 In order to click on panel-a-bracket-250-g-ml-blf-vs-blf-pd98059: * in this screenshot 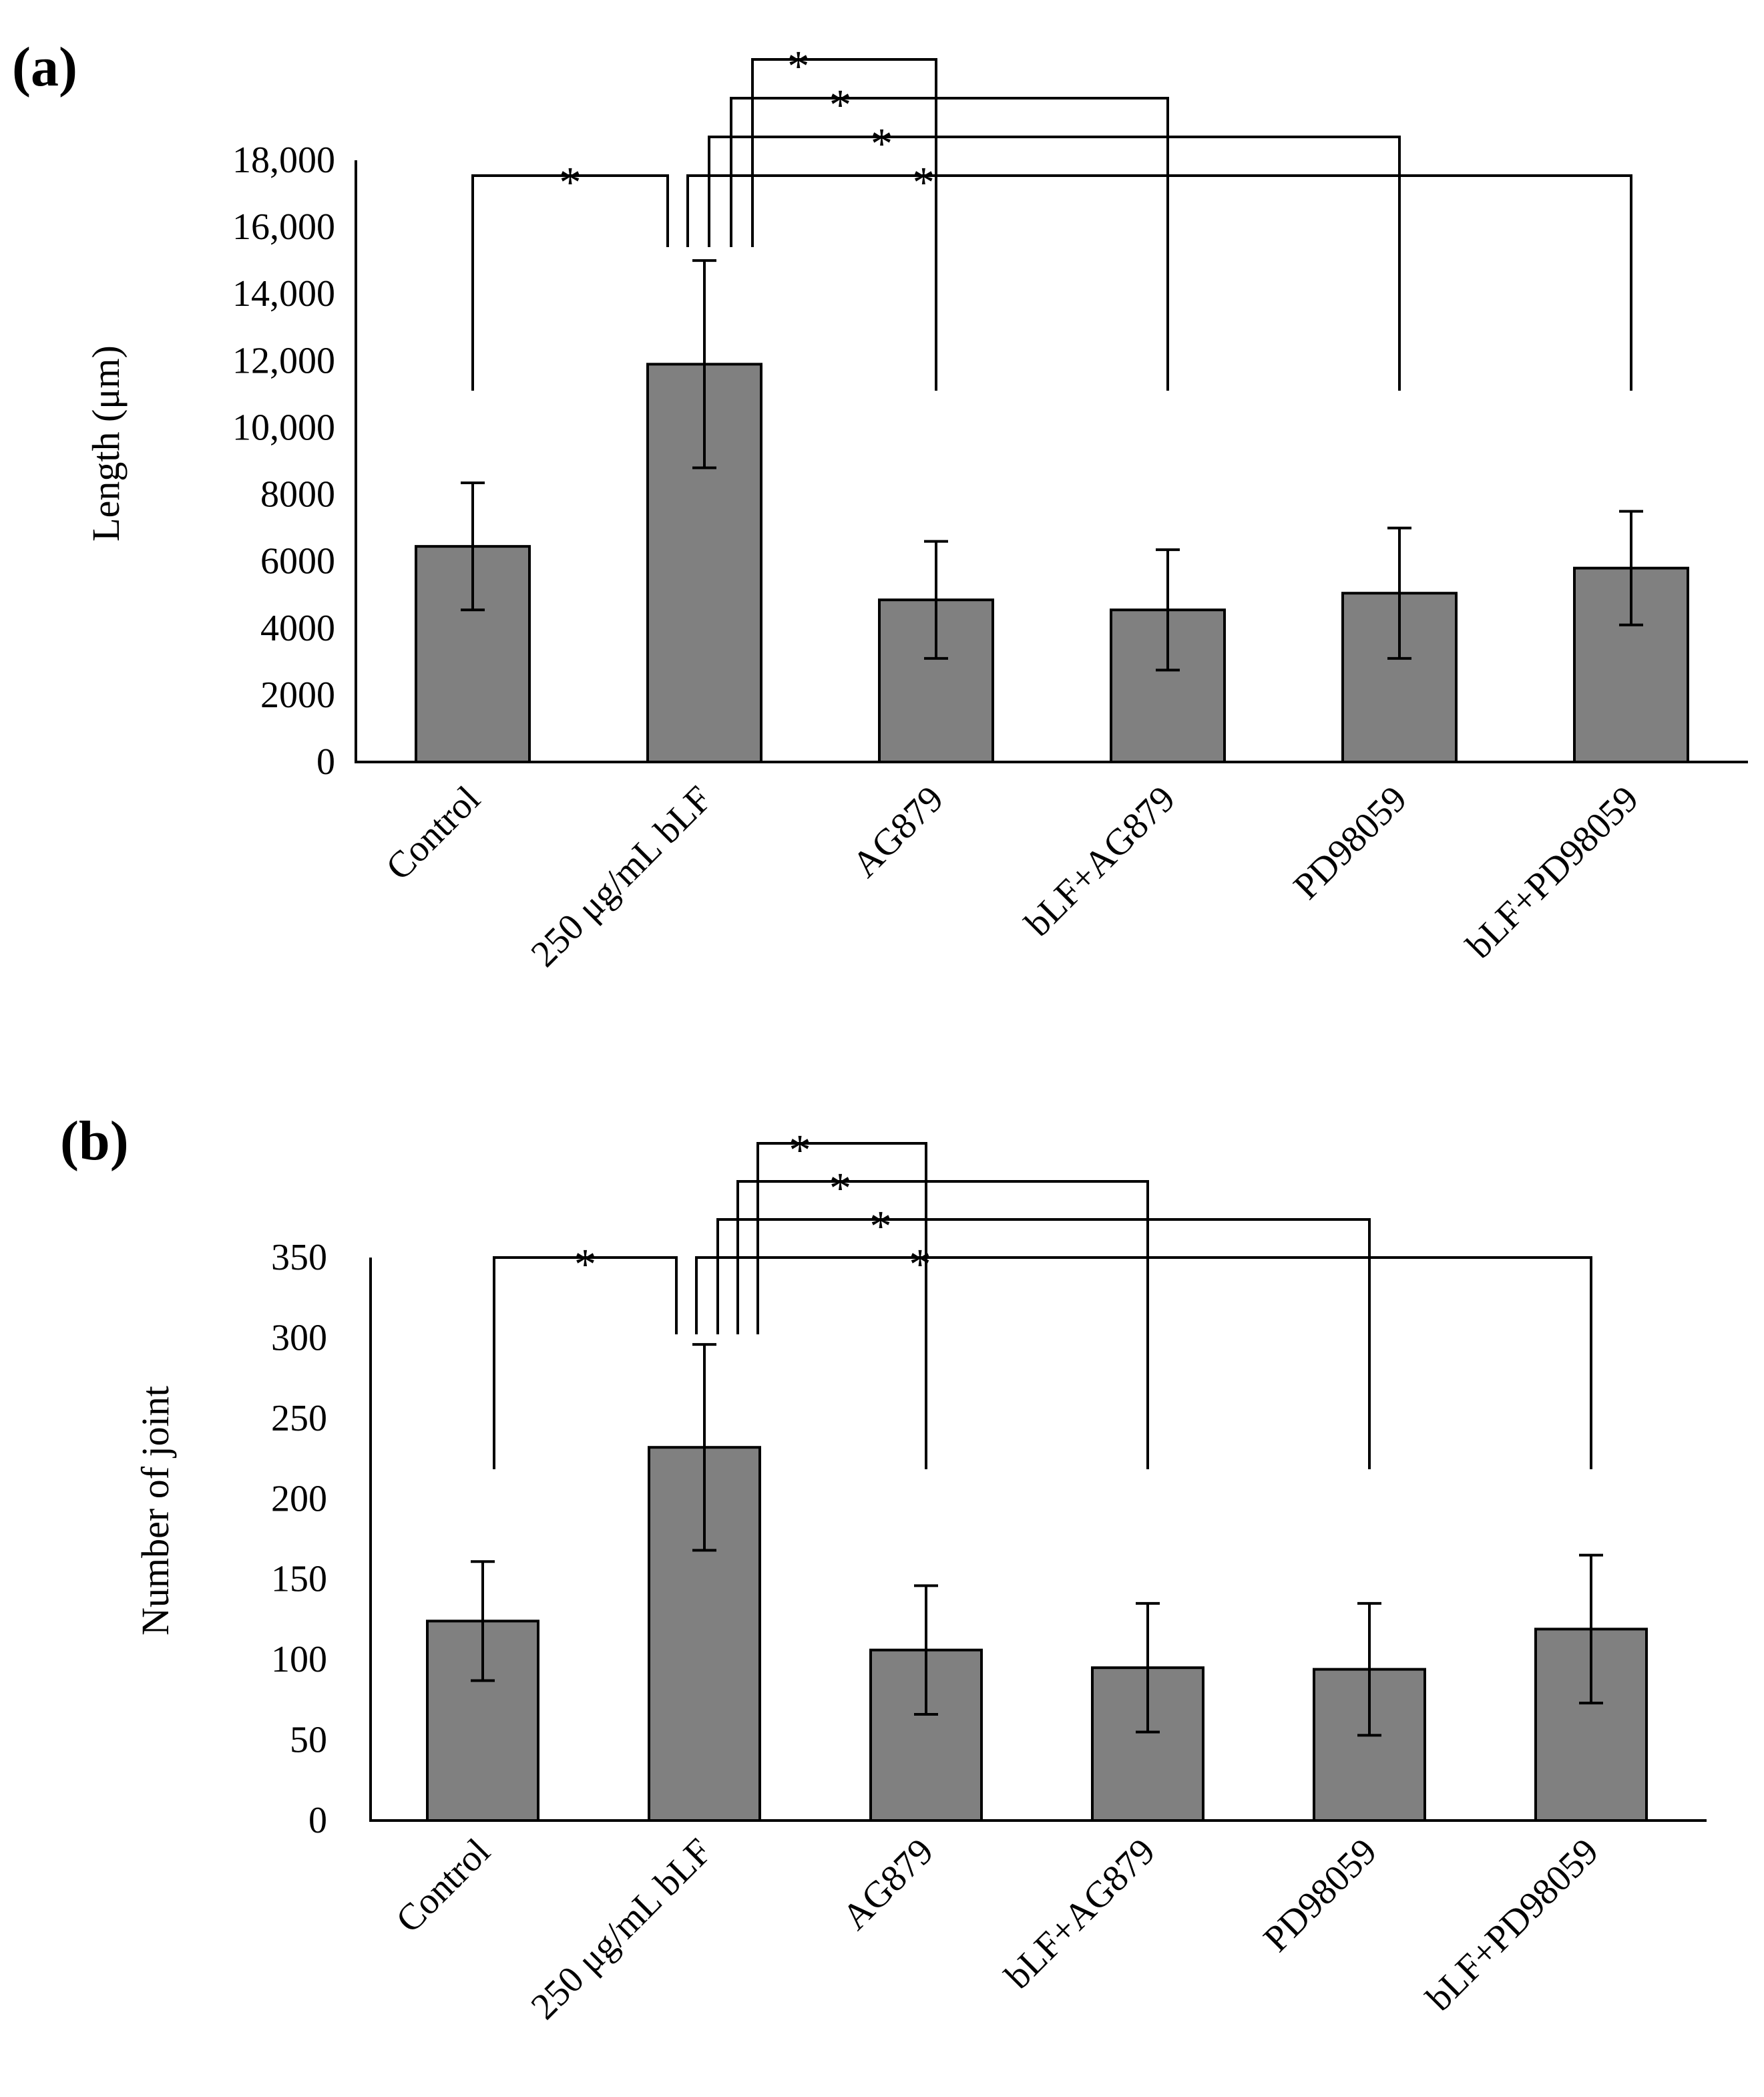, I will do `click(1159, 275)`.